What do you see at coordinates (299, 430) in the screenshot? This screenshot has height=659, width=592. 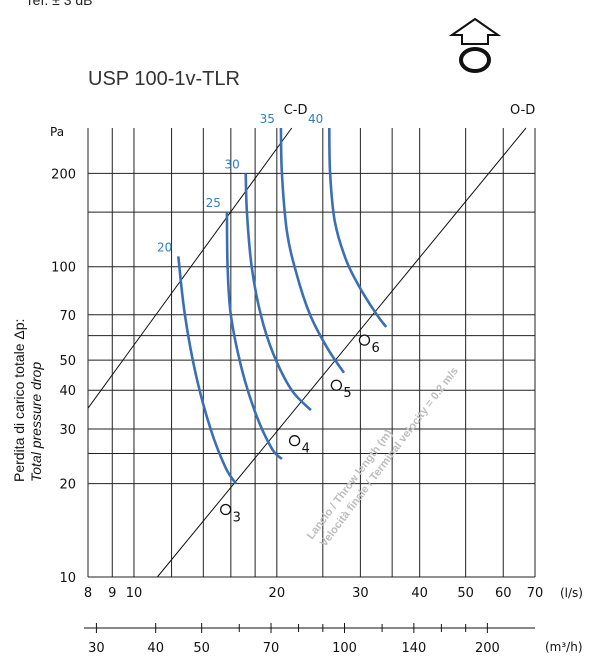 I see `measure-points: 3 4 5 6` at bounding box center [299, 430].